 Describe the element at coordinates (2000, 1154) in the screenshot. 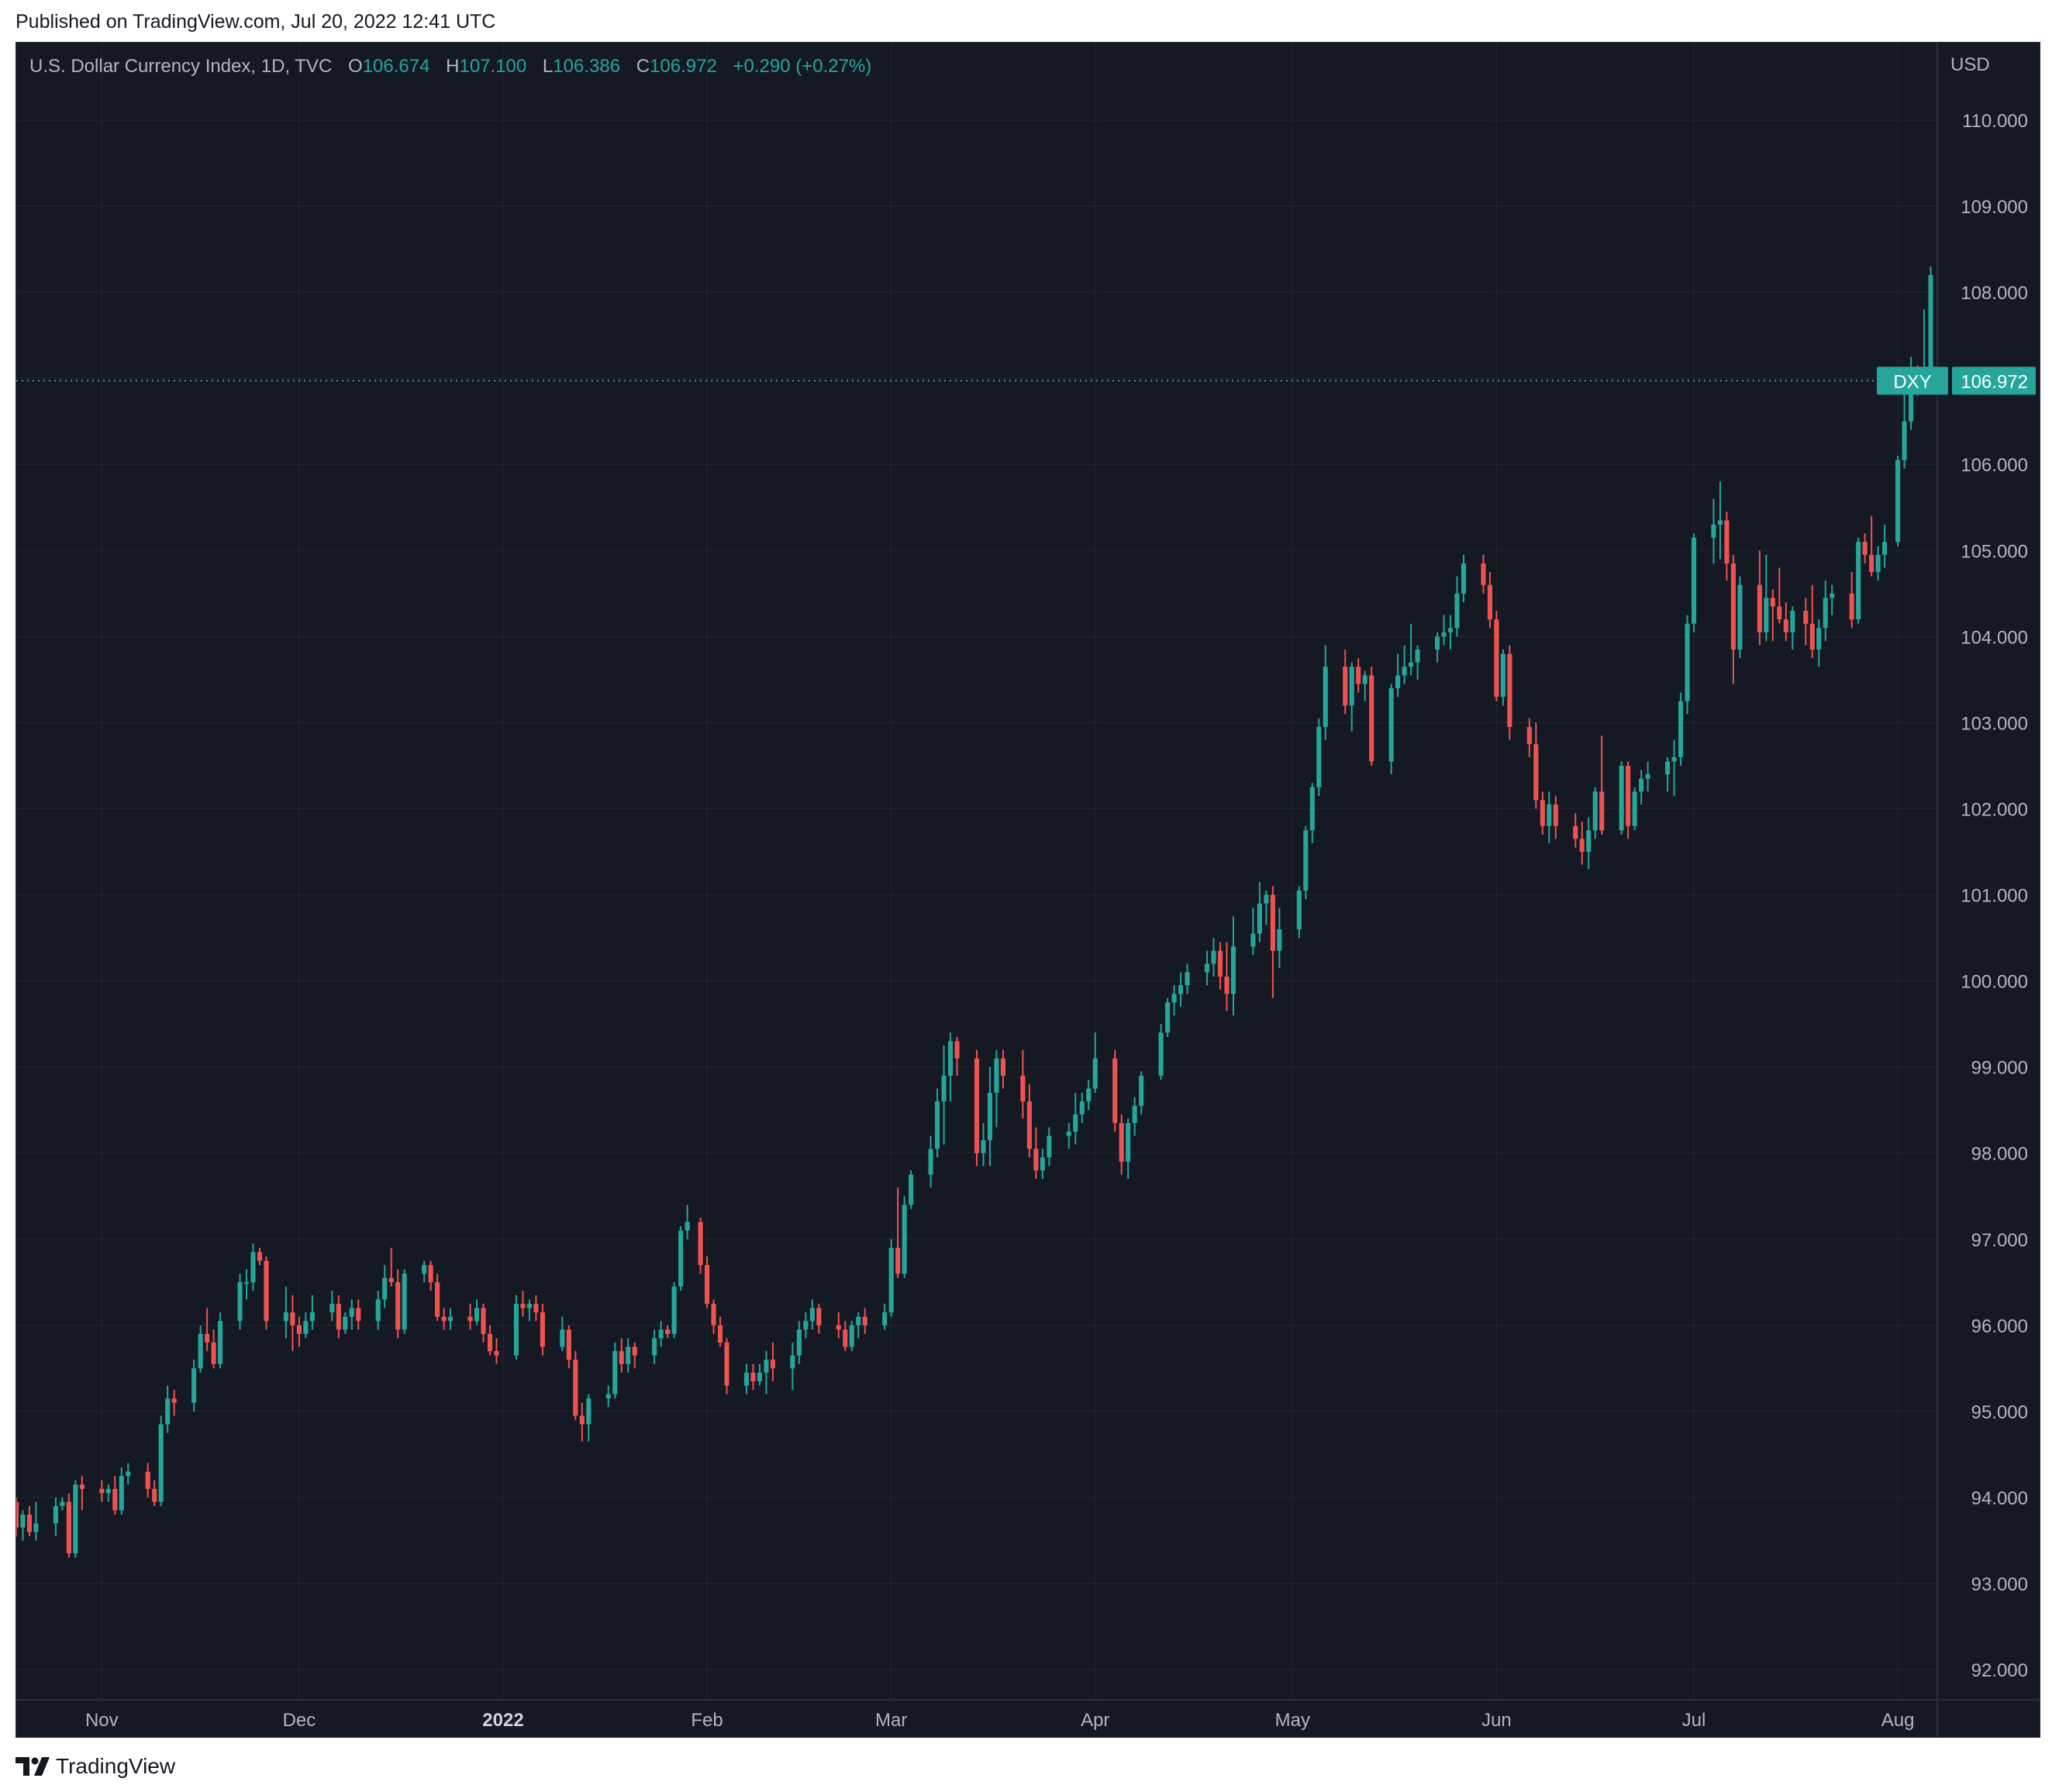

I see `y-tick-label: 98.000` at that location.